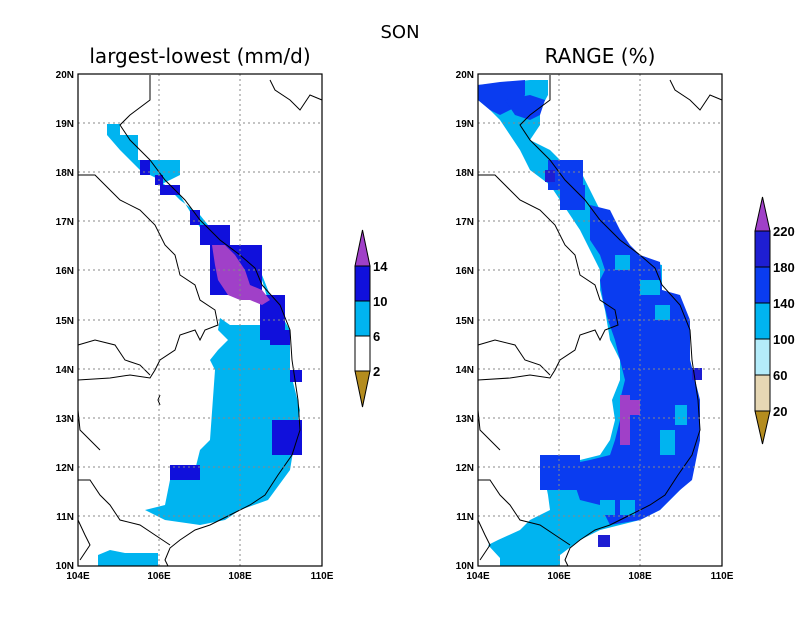 The height and width of the screenshot is (618, 800). Describe the element at coordinates (784, 267) in the screenshot. I see `colorbar-label: 180` at that location.